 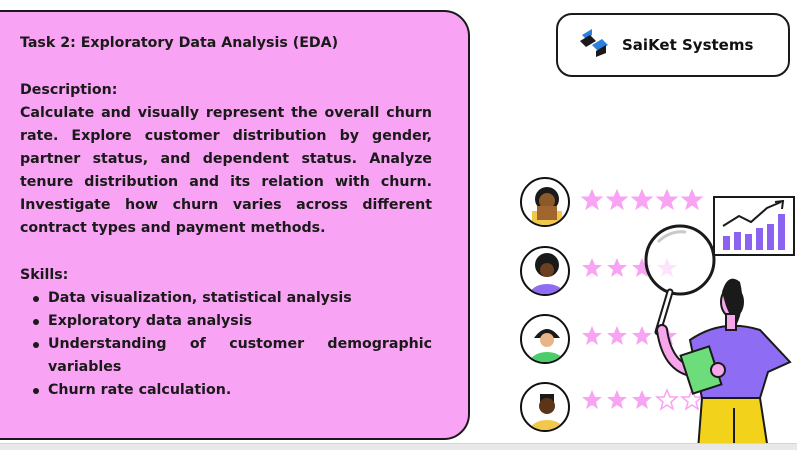 I want to click on footer-bar, so click(x=398, y=446).